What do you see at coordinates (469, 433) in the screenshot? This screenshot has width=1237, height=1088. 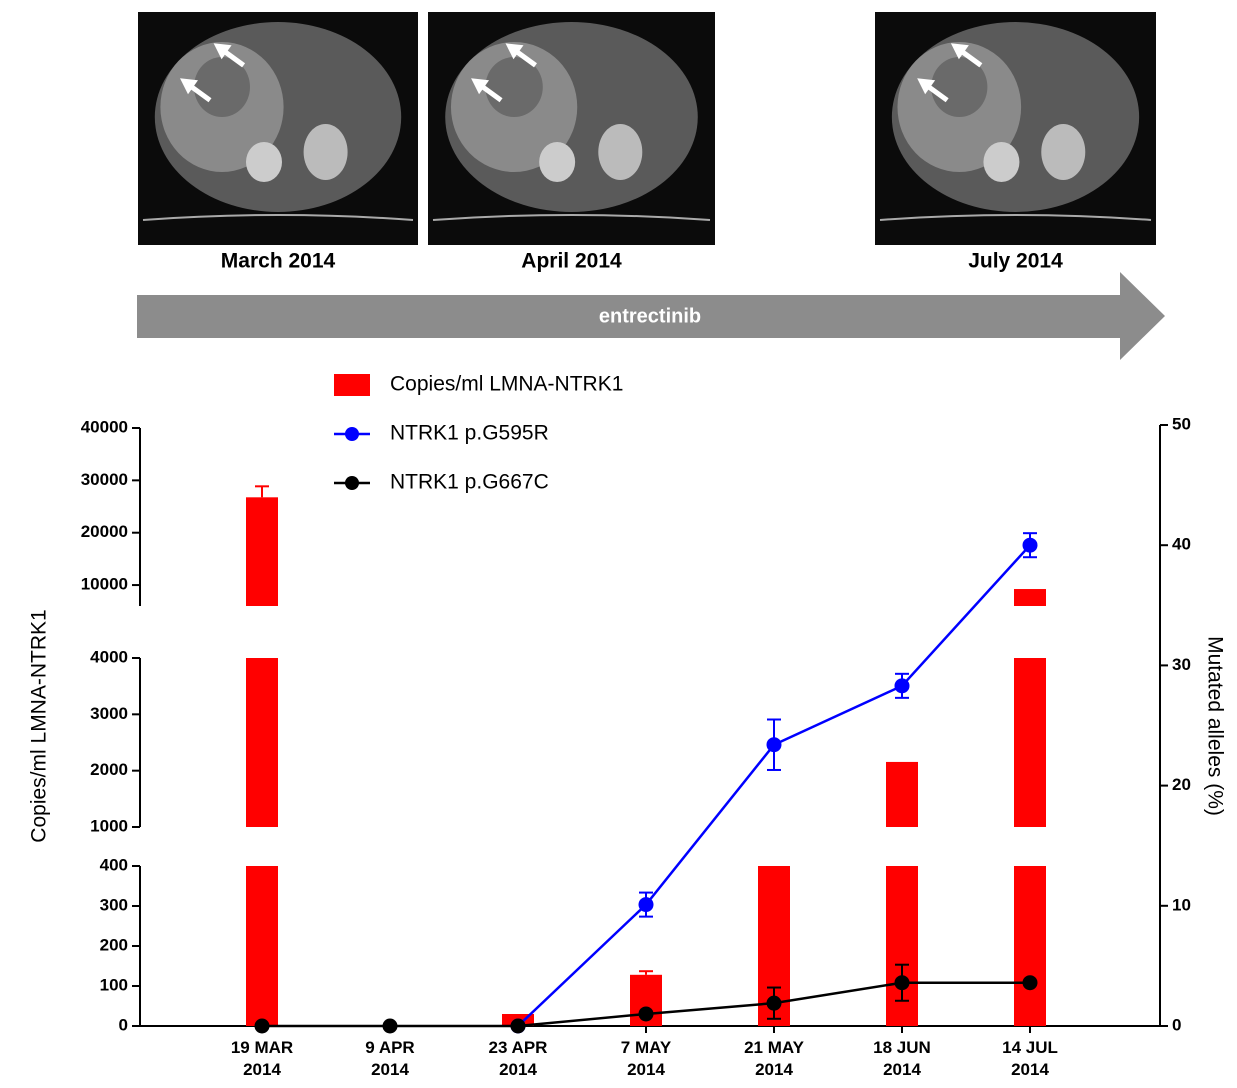 I see `legend-label: NTRK1 p.G595R` at bounding box center [469, 433].